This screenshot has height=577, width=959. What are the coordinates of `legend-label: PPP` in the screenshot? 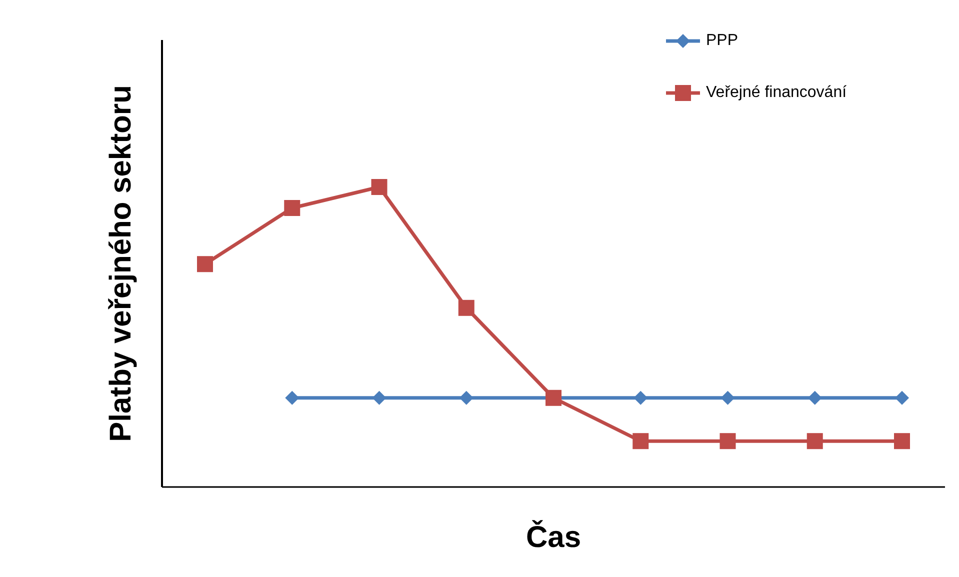 It's located at (722, 41).